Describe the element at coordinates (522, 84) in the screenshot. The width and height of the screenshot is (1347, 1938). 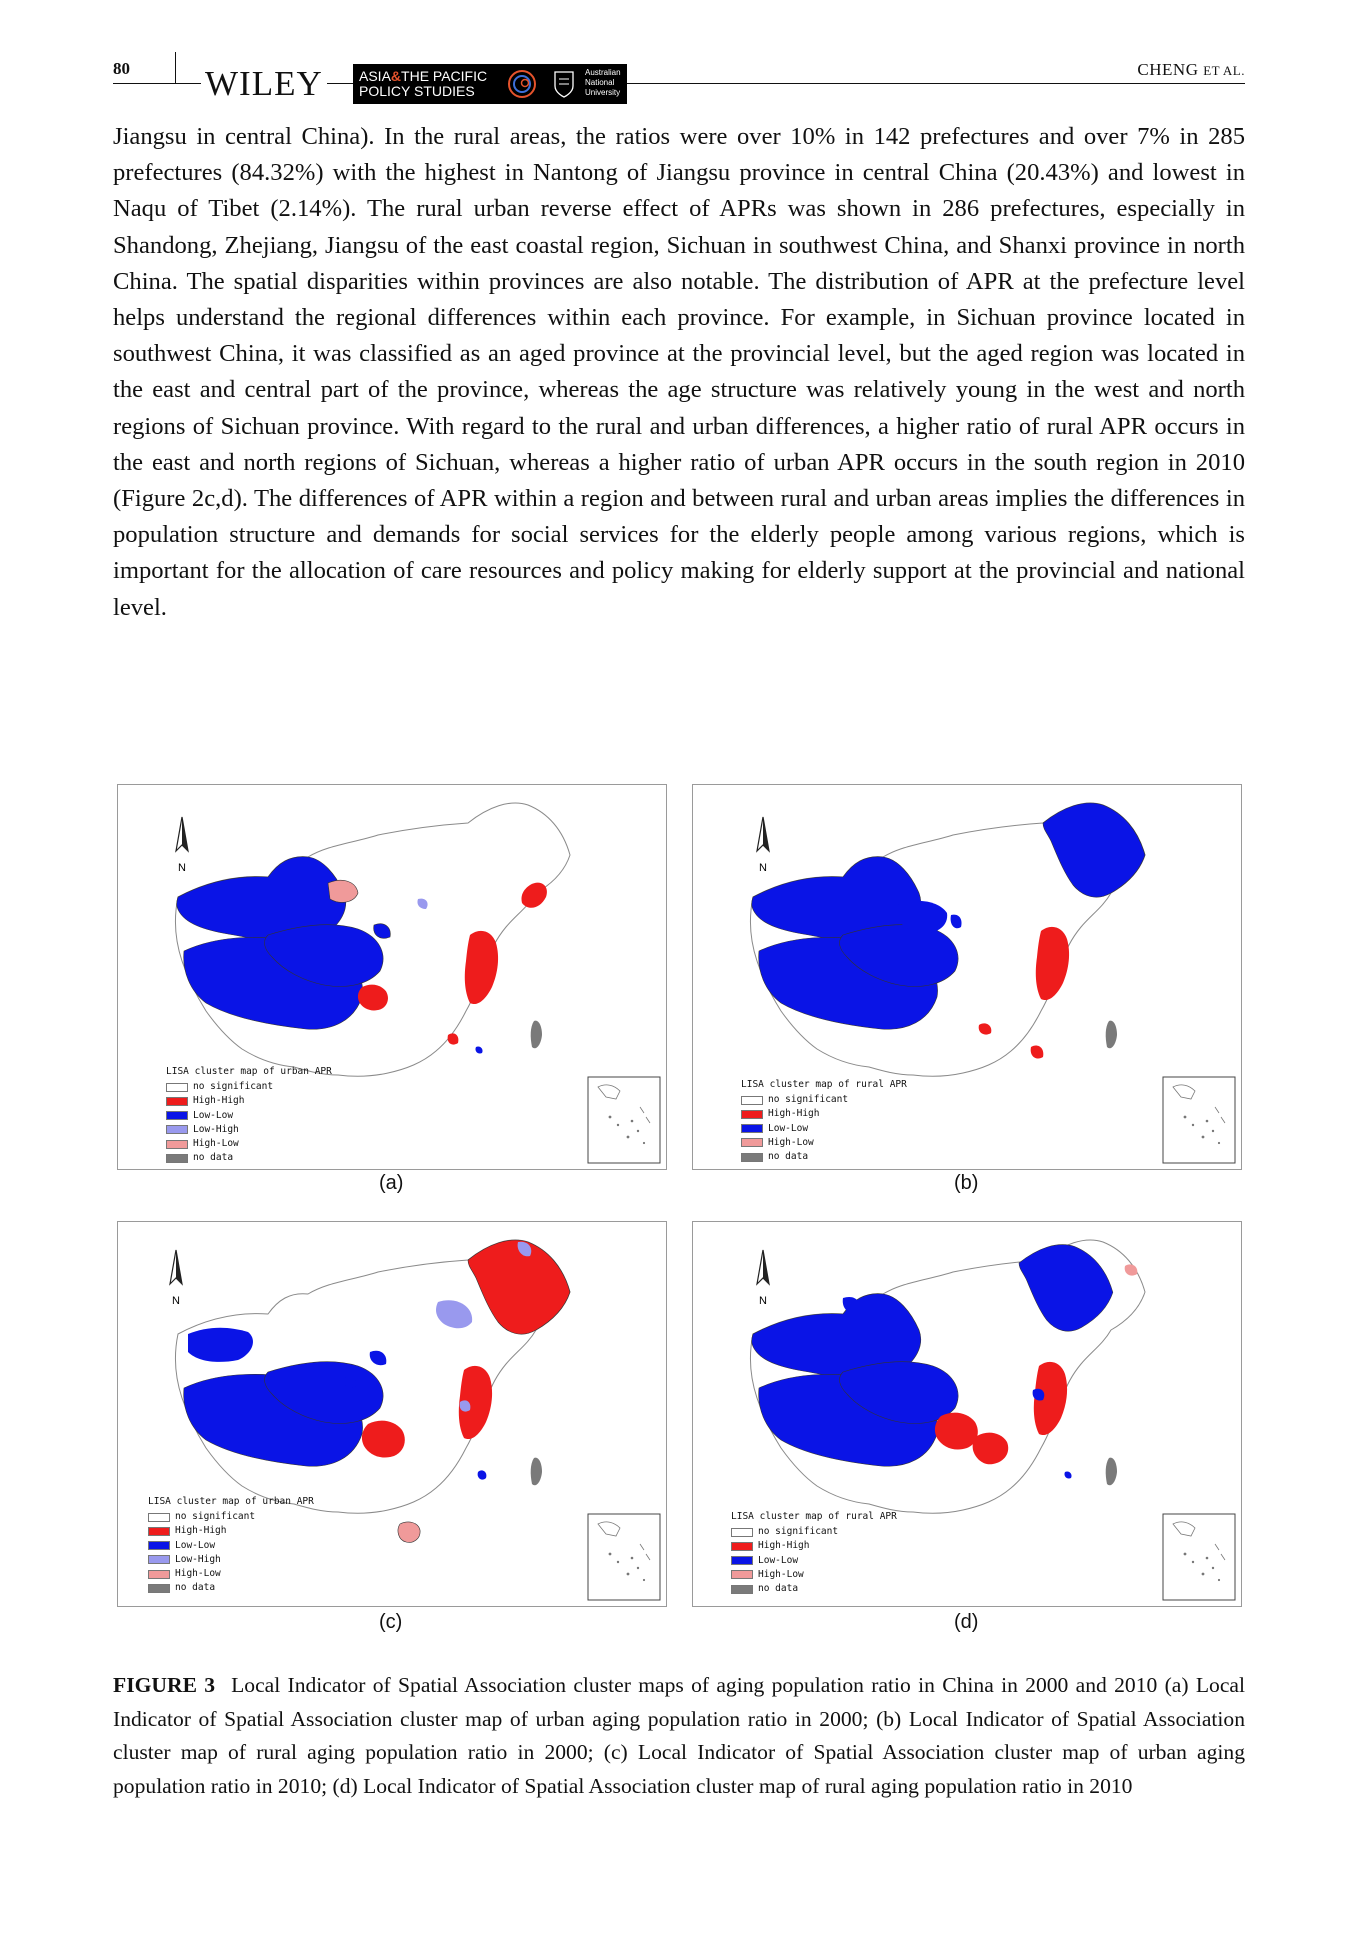
I see `journal-swirl-icon` at that location.